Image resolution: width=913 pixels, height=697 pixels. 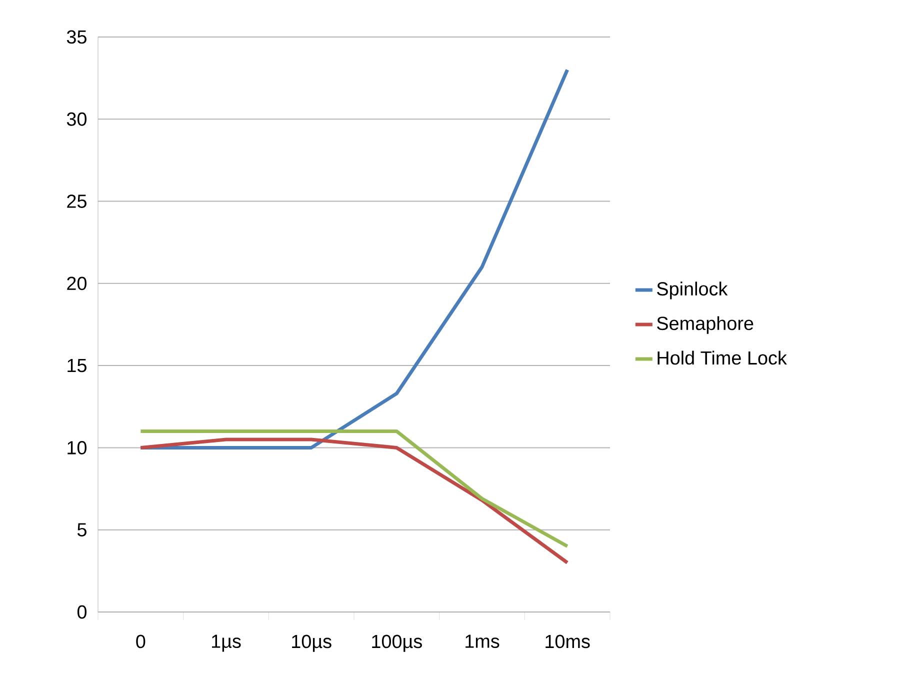 I want to click on x-tick-label: 100µs, so click(x=397, y=643).